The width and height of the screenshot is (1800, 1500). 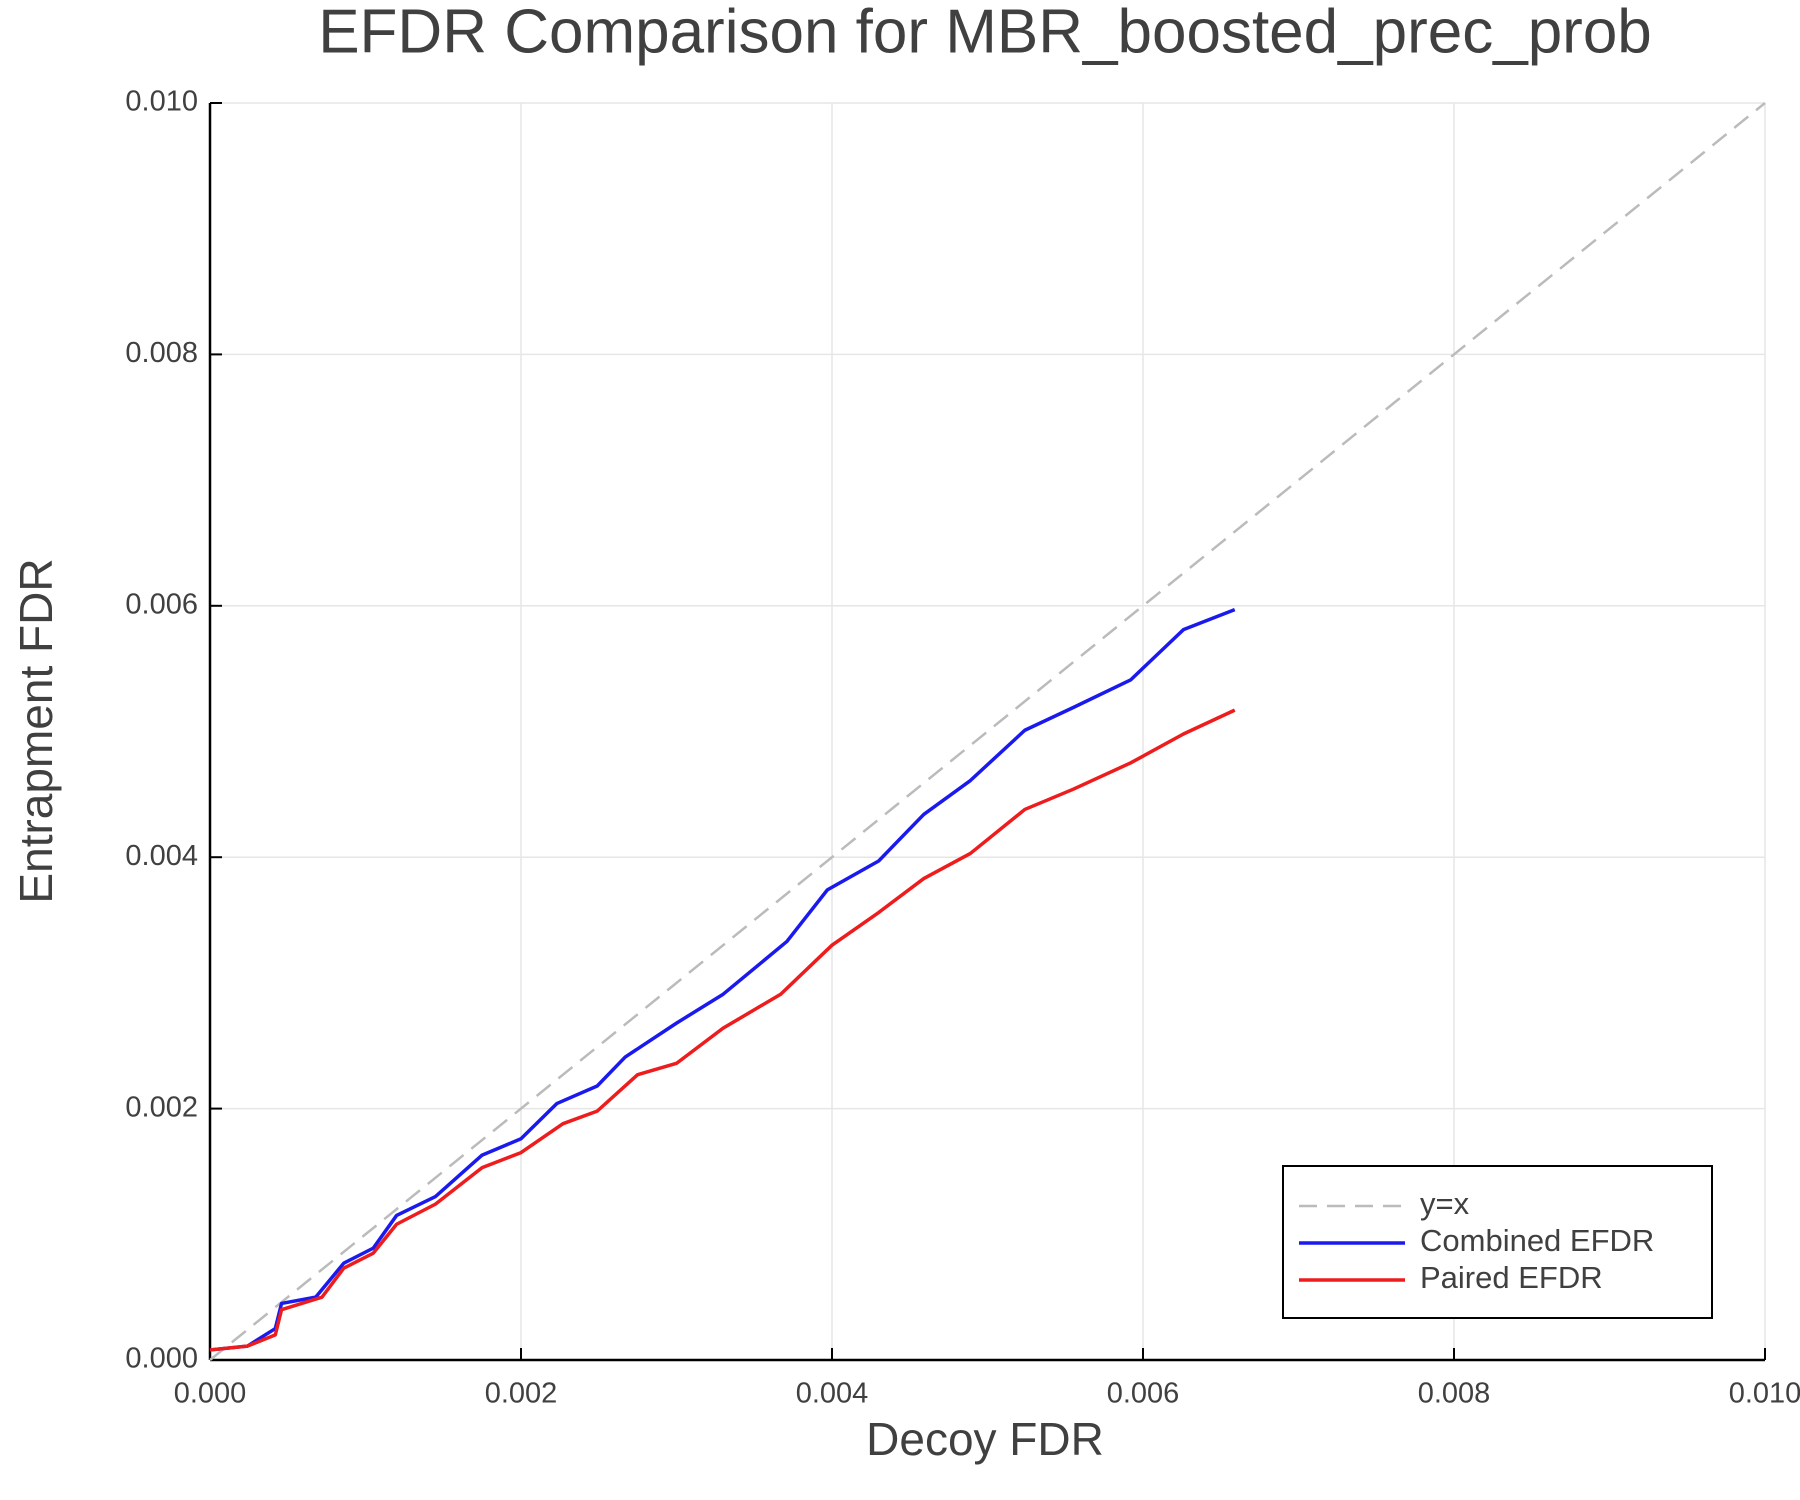 I want to click on legend-box, so click(x=1497, y=1242).